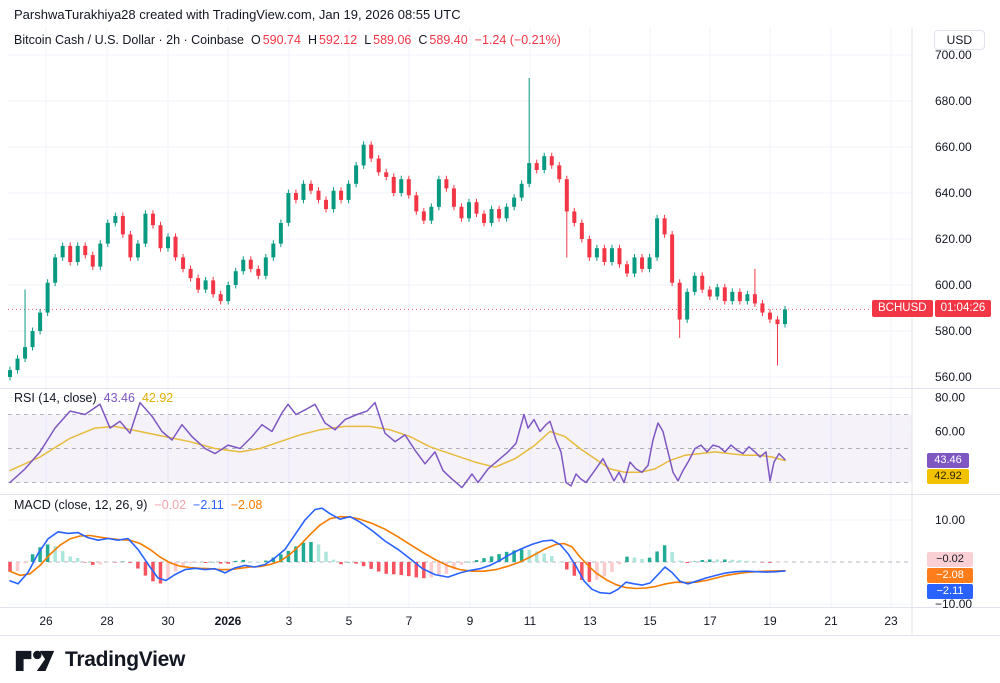  Describe the element at coordinates (950, 591) in the screenshot. I see `macd-scale-badge: −2.11` at that location.